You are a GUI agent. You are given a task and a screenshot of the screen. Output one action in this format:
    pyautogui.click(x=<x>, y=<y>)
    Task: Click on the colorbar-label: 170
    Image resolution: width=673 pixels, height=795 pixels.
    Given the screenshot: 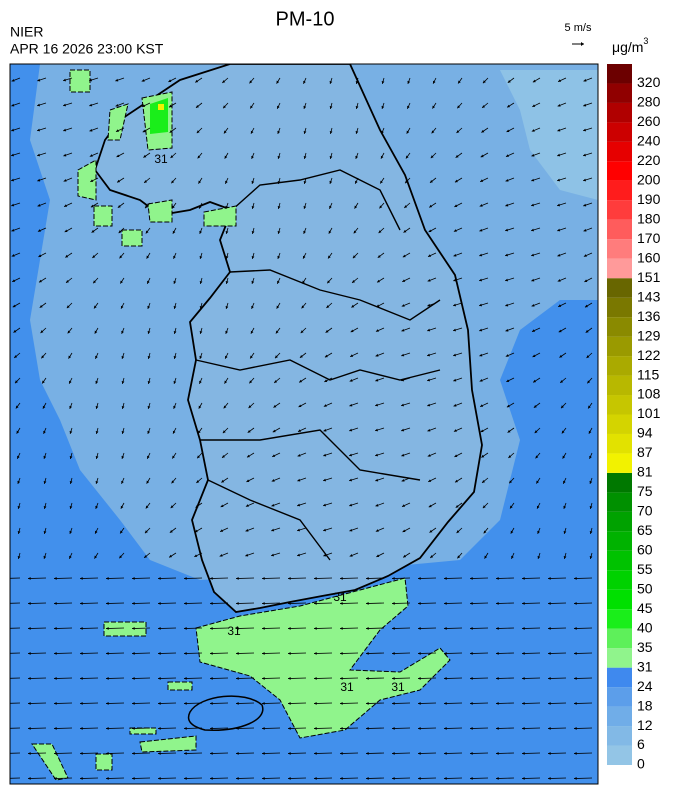 What is the action you would take?
    pyautogui.click(x=649, y=238)
    